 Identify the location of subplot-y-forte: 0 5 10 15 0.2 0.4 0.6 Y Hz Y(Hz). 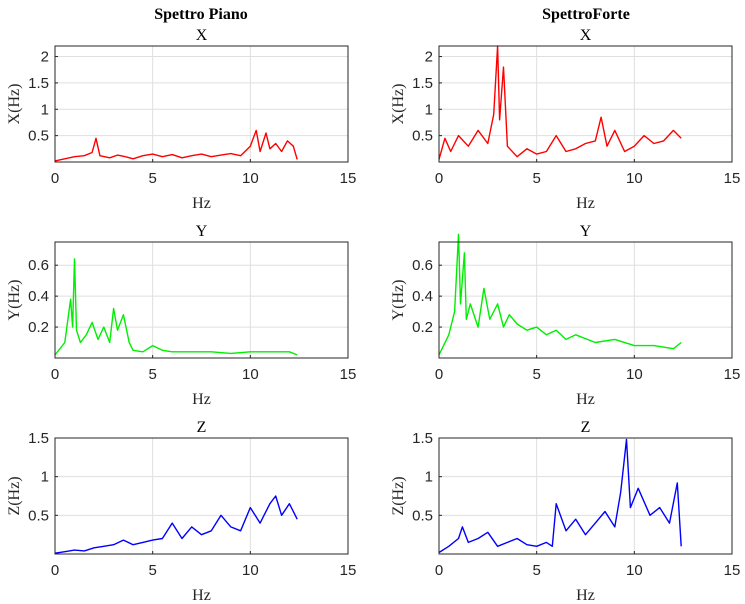
(565, 315).